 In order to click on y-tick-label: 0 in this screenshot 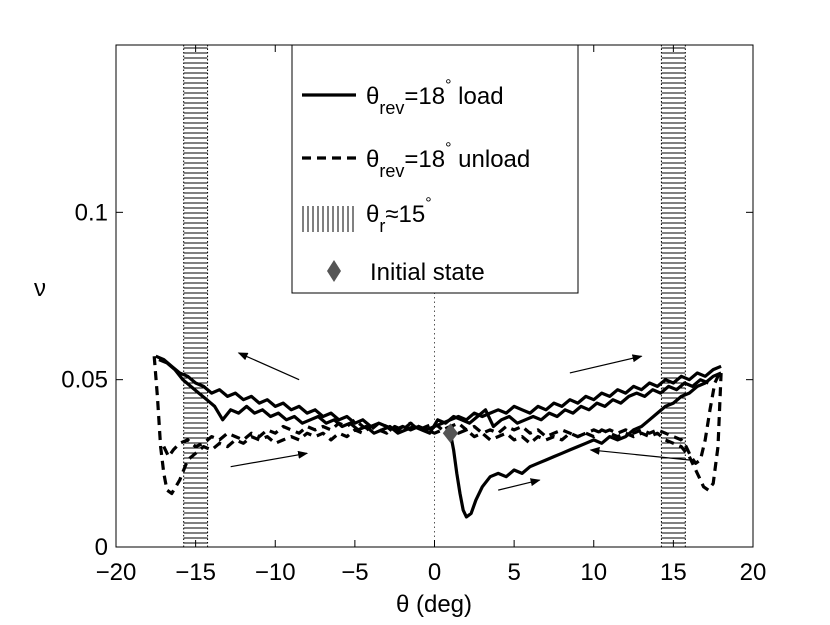, I will do `click(101, 547)`.